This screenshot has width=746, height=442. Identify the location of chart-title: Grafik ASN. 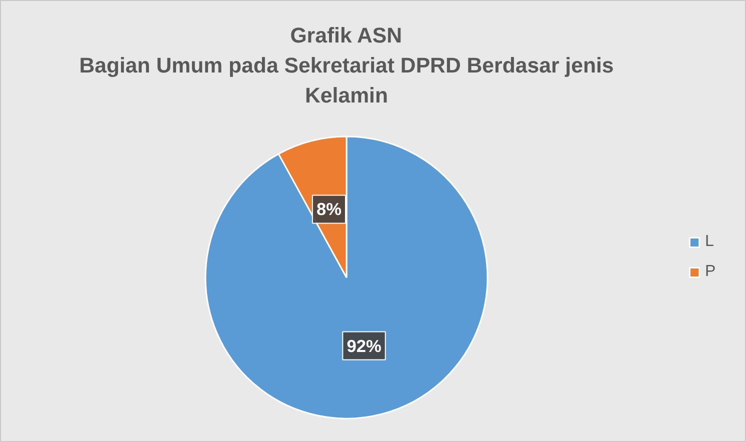
(346, 36).